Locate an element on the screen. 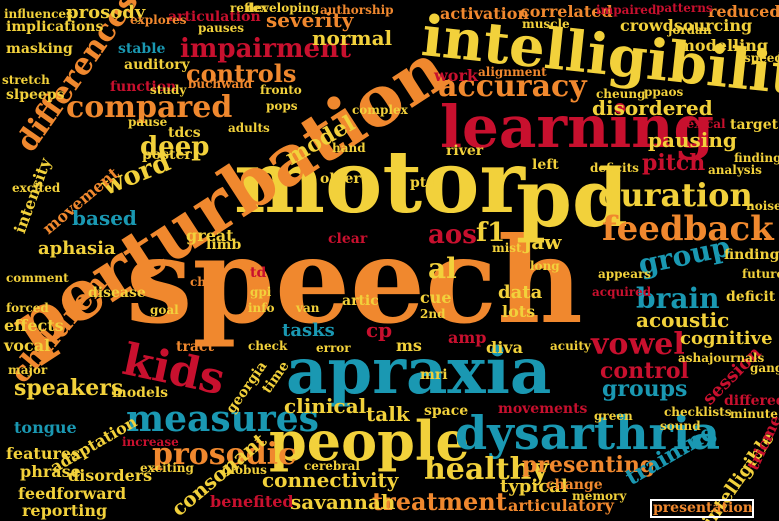 The height and width of the screenshot is (521, 779). word-brain: brain is located at coordinates (678, 298).